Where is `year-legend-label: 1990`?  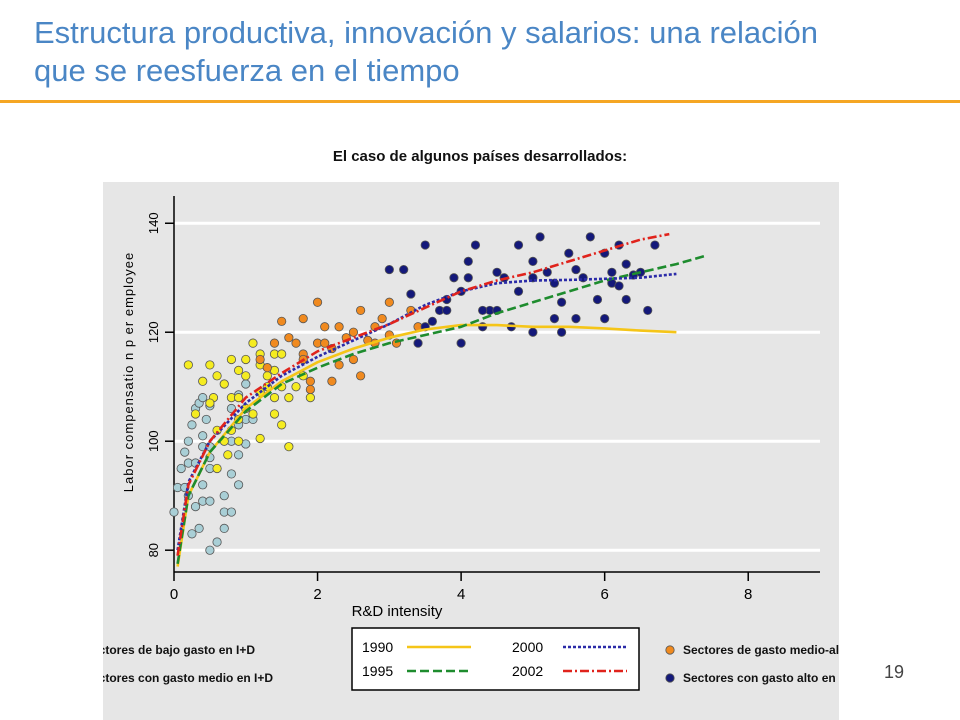
year-legend-label: 1990 is located at coordinates (377, 647).